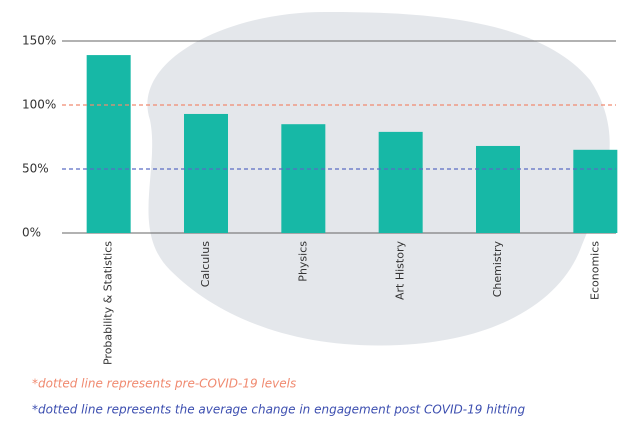 The image size is (644, 438). What do you see at coordinates (594, 270) in the screenshot?
I see `x-tick-label: Economics` at bounding box center [594, 270].